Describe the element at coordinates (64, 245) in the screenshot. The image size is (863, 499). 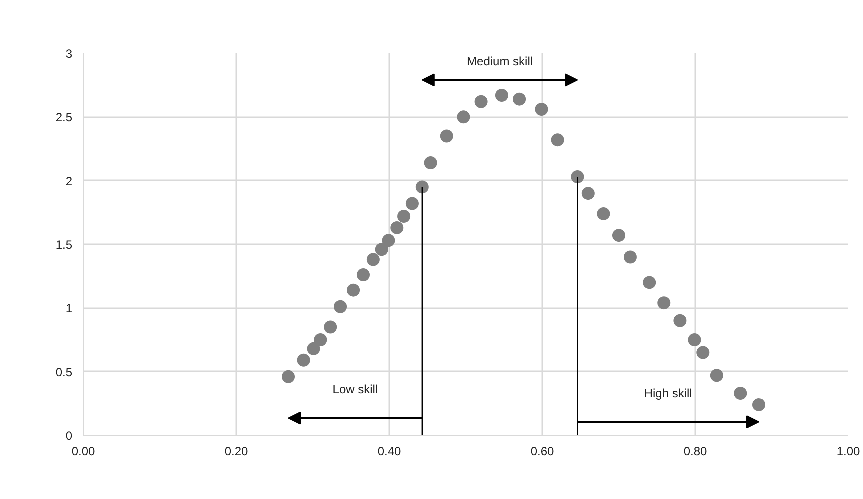
I see `y-tick-label: 1.5` at that location.